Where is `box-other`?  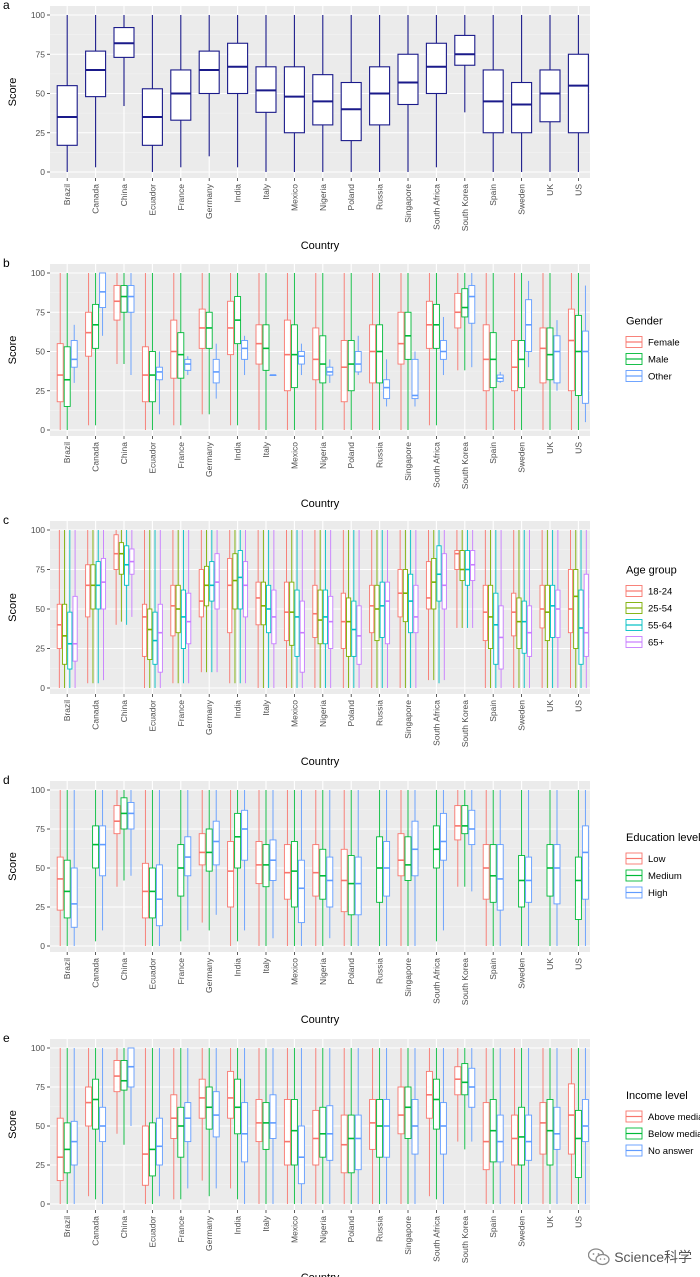 box-other is located at coordinates (131, 324).